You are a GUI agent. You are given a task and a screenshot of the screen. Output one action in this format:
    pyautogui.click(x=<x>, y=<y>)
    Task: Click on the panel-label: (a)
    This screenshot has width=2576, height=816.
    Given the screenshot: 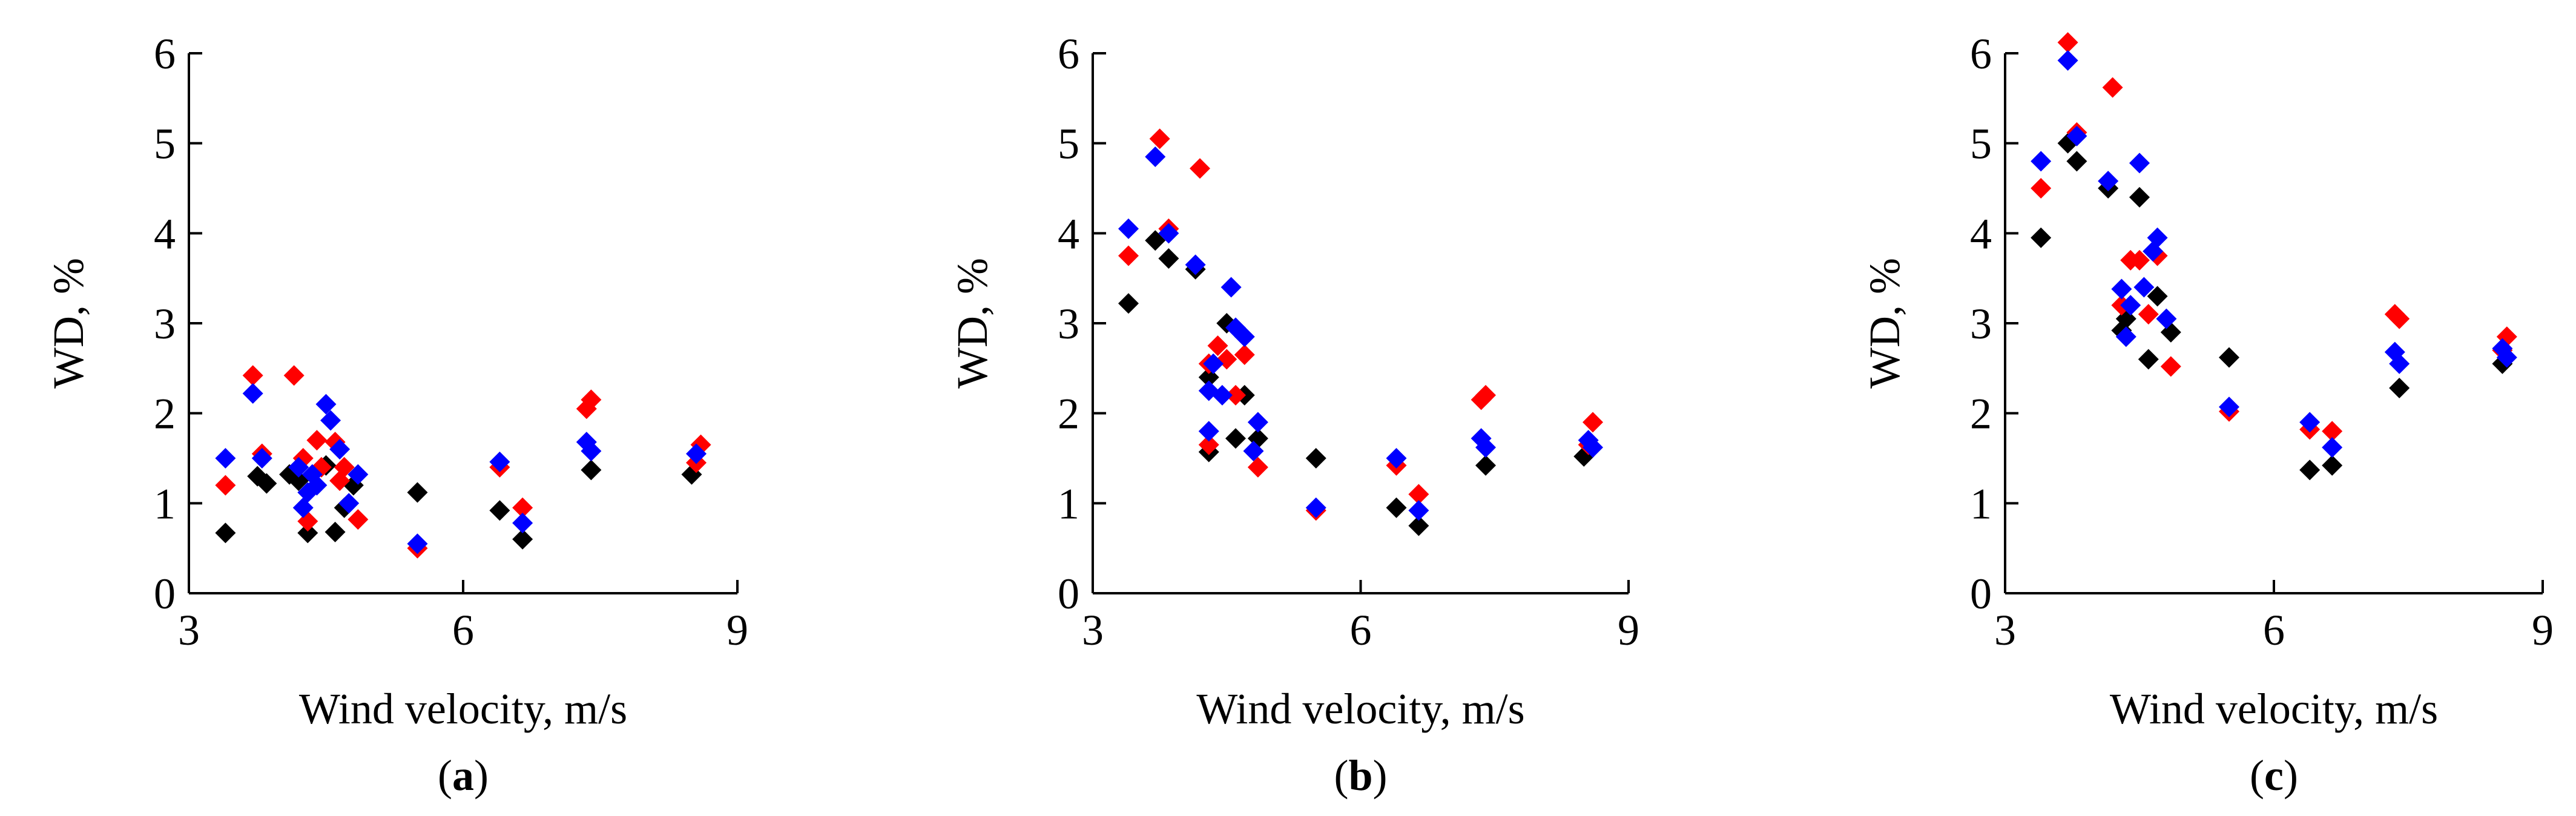 What is the action you would take?
    pyautogui.click(x=463, y=775)
    